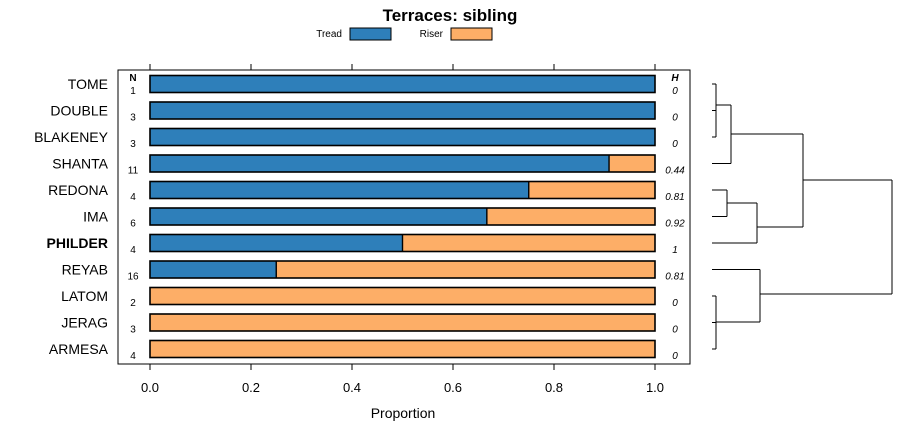 The height and width of the screenshot is (440, 900). What do you see at coordinates (675, 78) in the screenshot?
I see `h-column-header: H` at bounding box center [675, 78].